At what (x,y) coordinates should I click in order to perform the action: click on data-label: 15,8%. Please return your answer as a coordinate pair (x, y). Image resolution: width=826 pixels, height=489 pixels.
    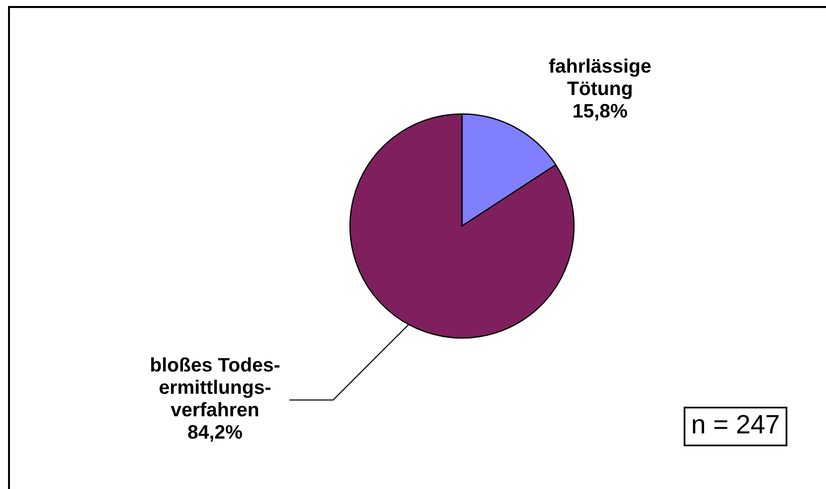
    Looking at the image, I should click on (601, 112).